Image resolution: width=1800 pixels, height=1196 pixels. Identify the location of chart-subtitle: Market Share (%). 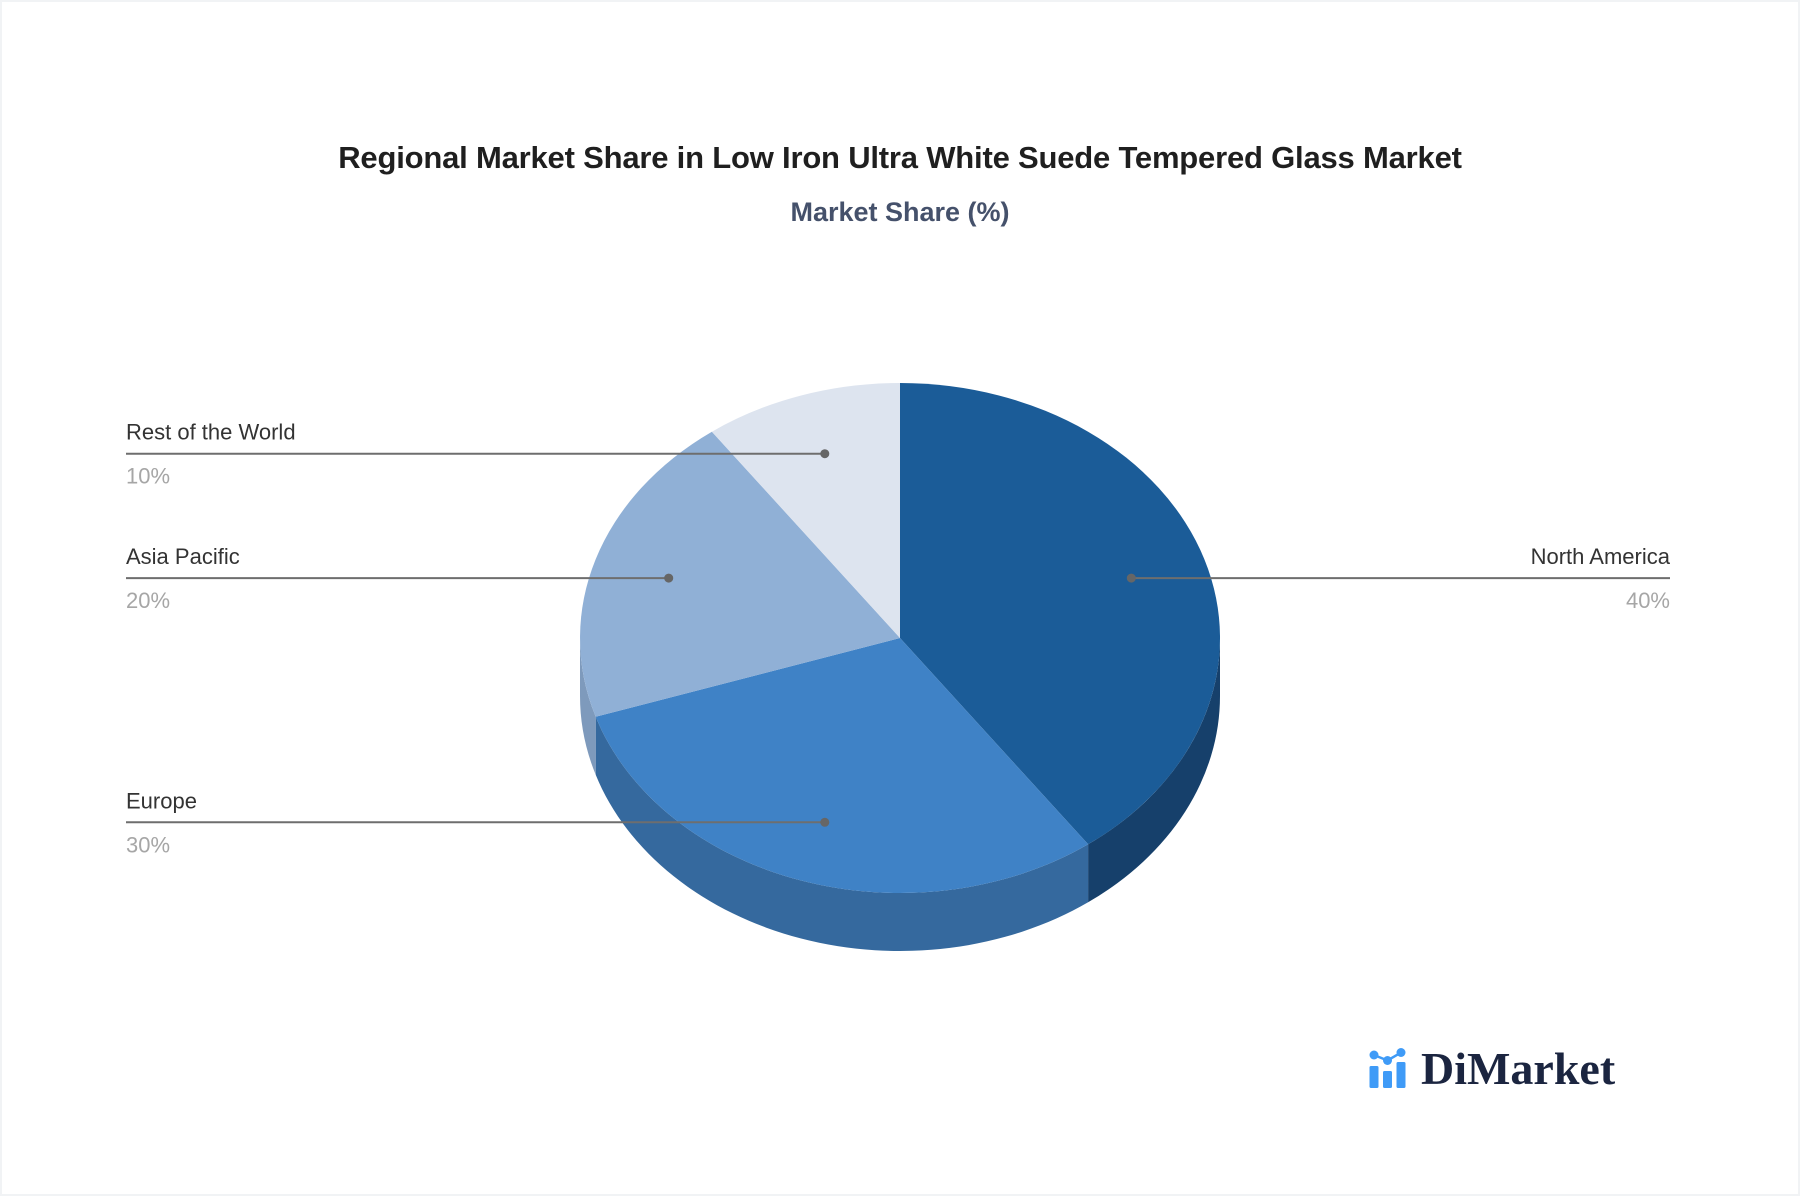
(900, 212).